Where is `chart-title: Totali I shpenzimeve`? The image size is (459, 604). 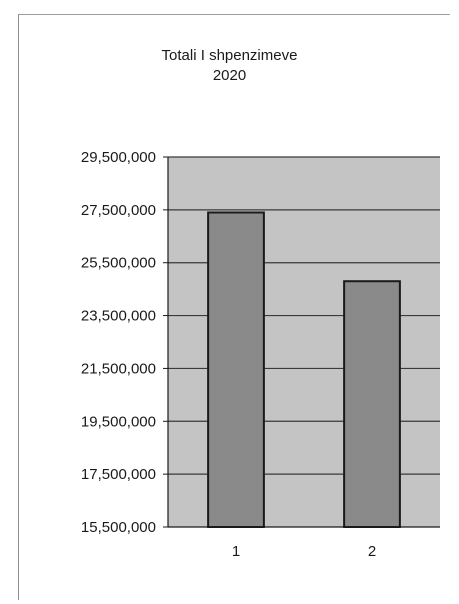 chart-title: Totali I shpenzimeve is located at coordinates (229, 55).